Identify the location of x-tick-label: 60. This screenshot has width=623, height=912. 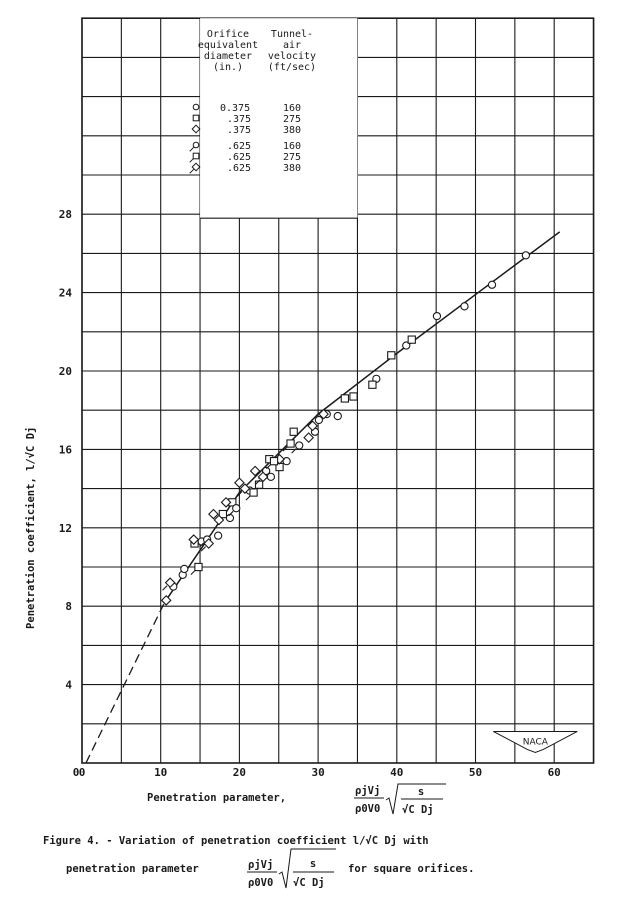
(554, 772).